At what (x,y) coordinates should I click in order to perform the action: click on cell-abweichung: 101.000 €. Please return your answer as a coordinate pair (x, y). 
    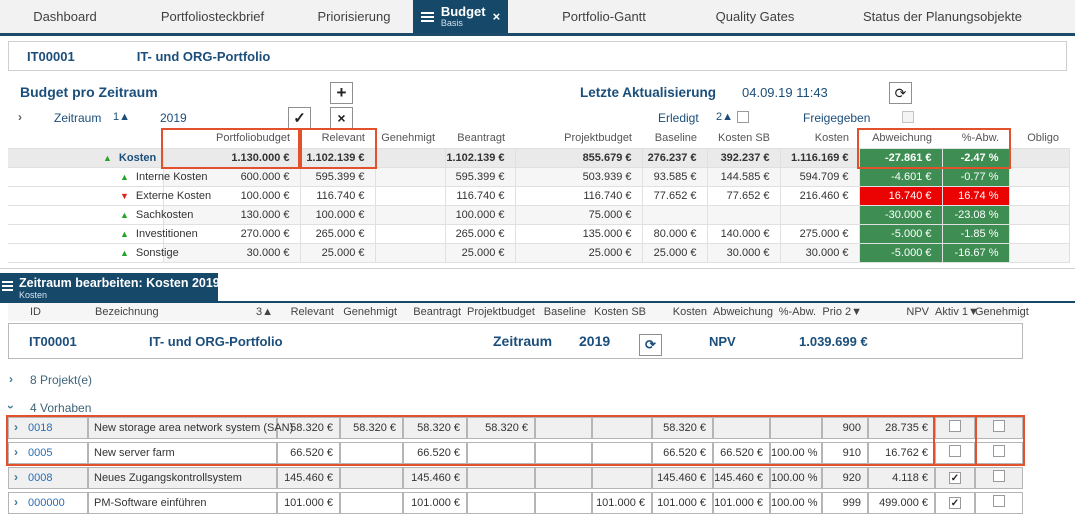
    Looking at the image, I should click on (741, 502).